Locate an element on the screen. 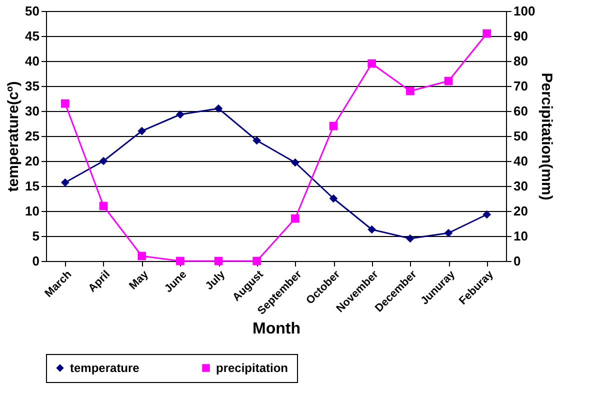 The height and width of the screenshot is (416, 590). y2-tick-label: 70 is located at coordinates (521, 86).